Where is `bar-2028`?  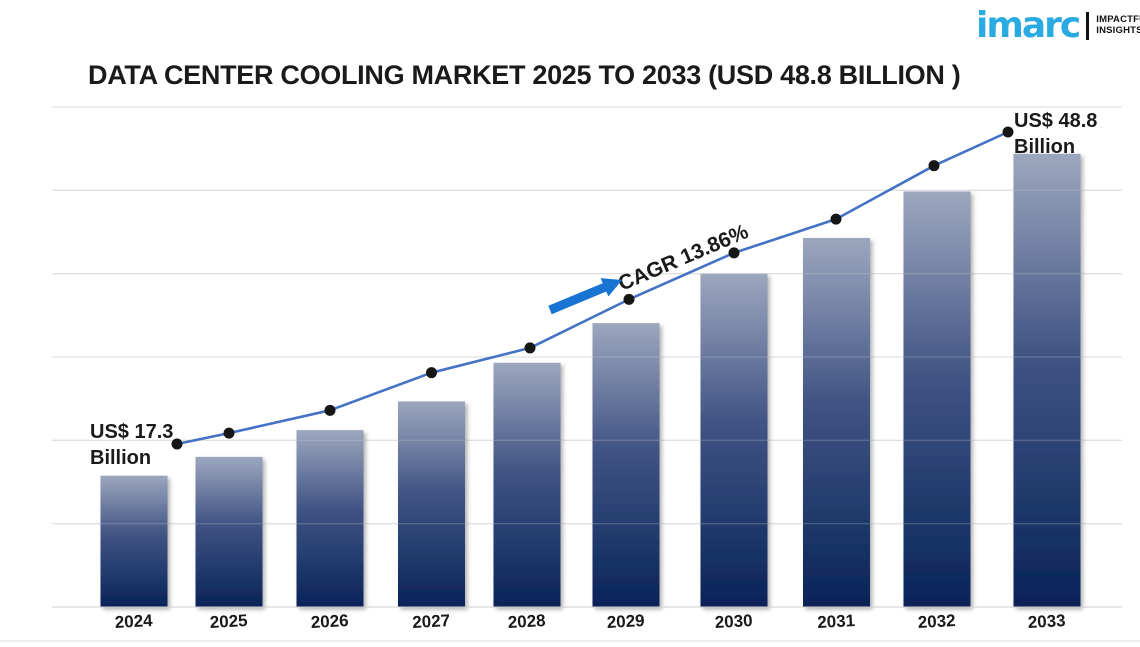
bar-2028 is located at coordinates (527, 484).